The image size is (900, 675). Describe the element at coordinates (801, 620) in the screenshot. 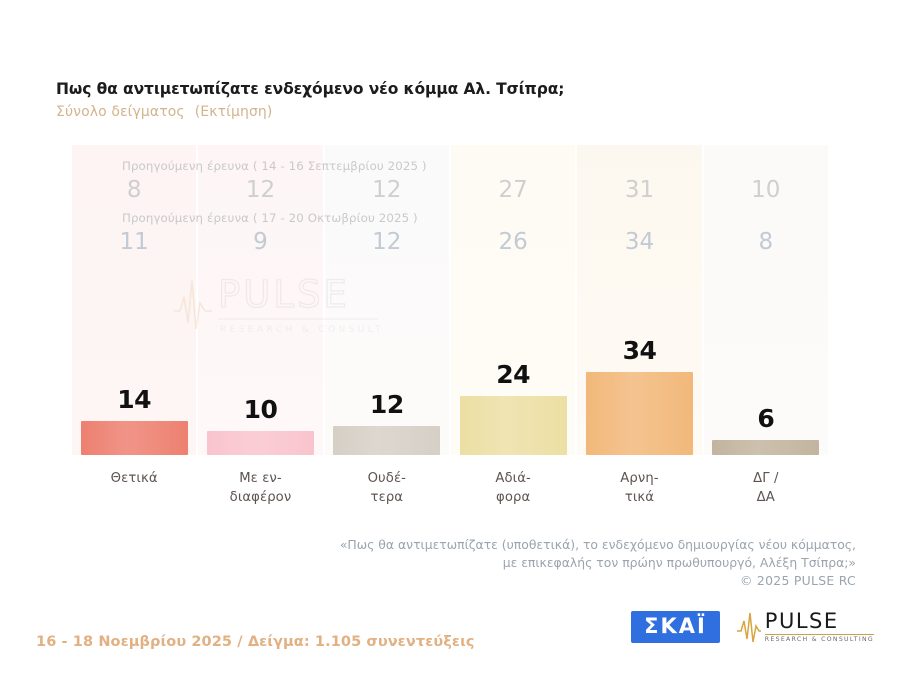

I see `pulse-logo-text: PULSE` at that location.